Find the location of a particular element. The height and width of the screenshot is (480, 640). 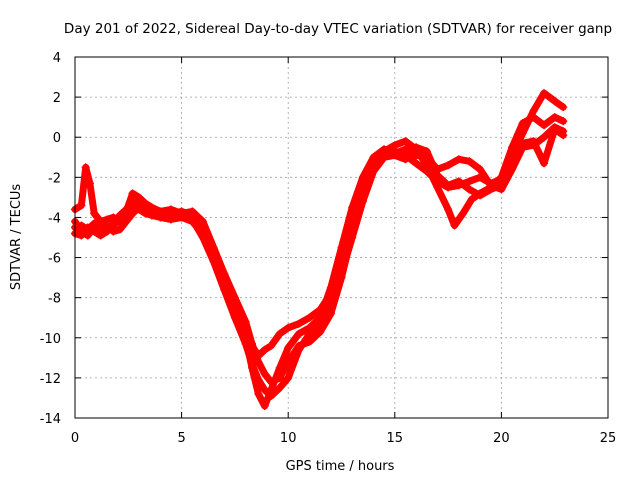

x-tick-label: 5 is located at coordinates (181, 438).